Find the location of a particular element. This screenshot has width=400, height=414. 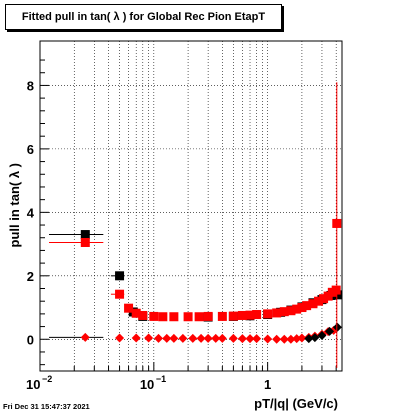

timestamp: Fri Dec 31 15:47:37 2021 is located at coordinates (46, 406).